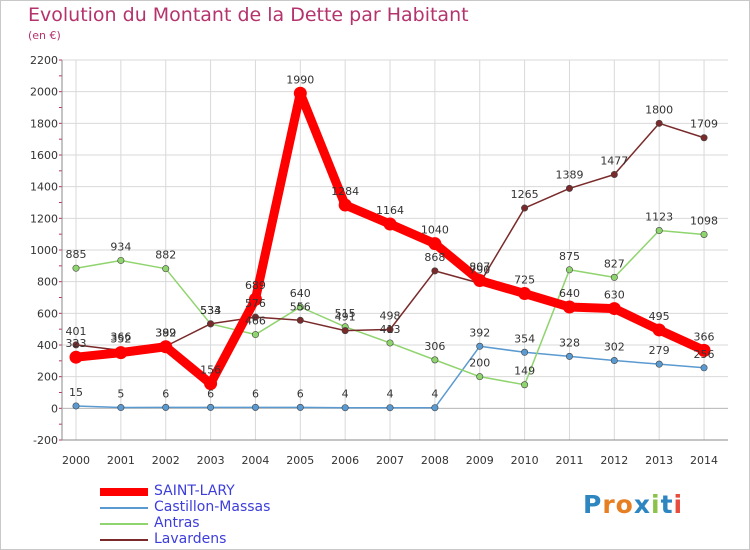 The height and width of the screenshot is (550, 750). What do you see at coordinates (609, 504) in the screenshot?
I see `logo-letter: r` at bounding box center [609, 504].